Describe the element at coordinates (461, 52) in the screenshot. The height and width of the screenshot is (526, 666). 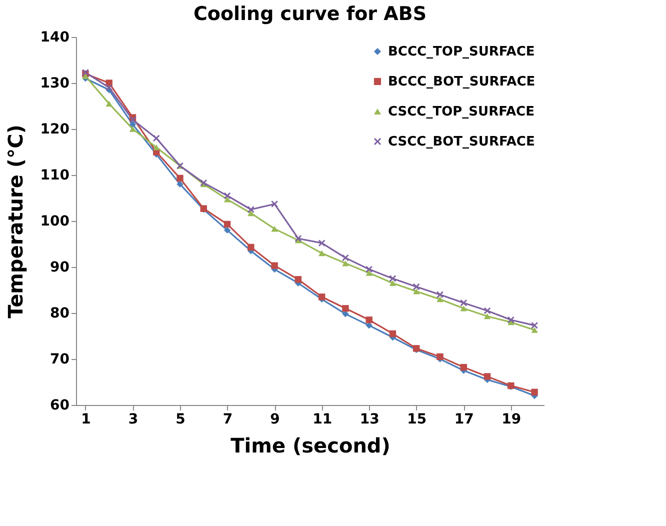
I see `legend-label: BCCC_TOP_SURFACE` at that location.